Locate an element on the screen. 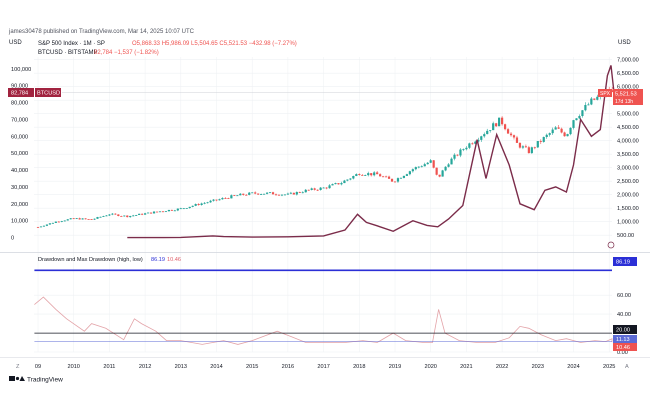 The height and width of the screenshot is (407, 650). left-tick-label: 90,000 is located at coordinates (19, 87).